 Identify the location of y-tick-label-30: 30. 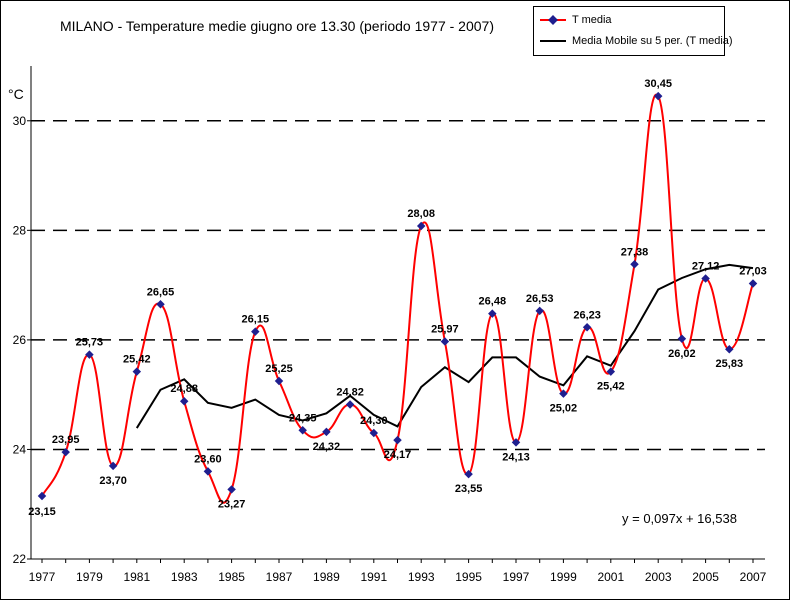
(20, 121).